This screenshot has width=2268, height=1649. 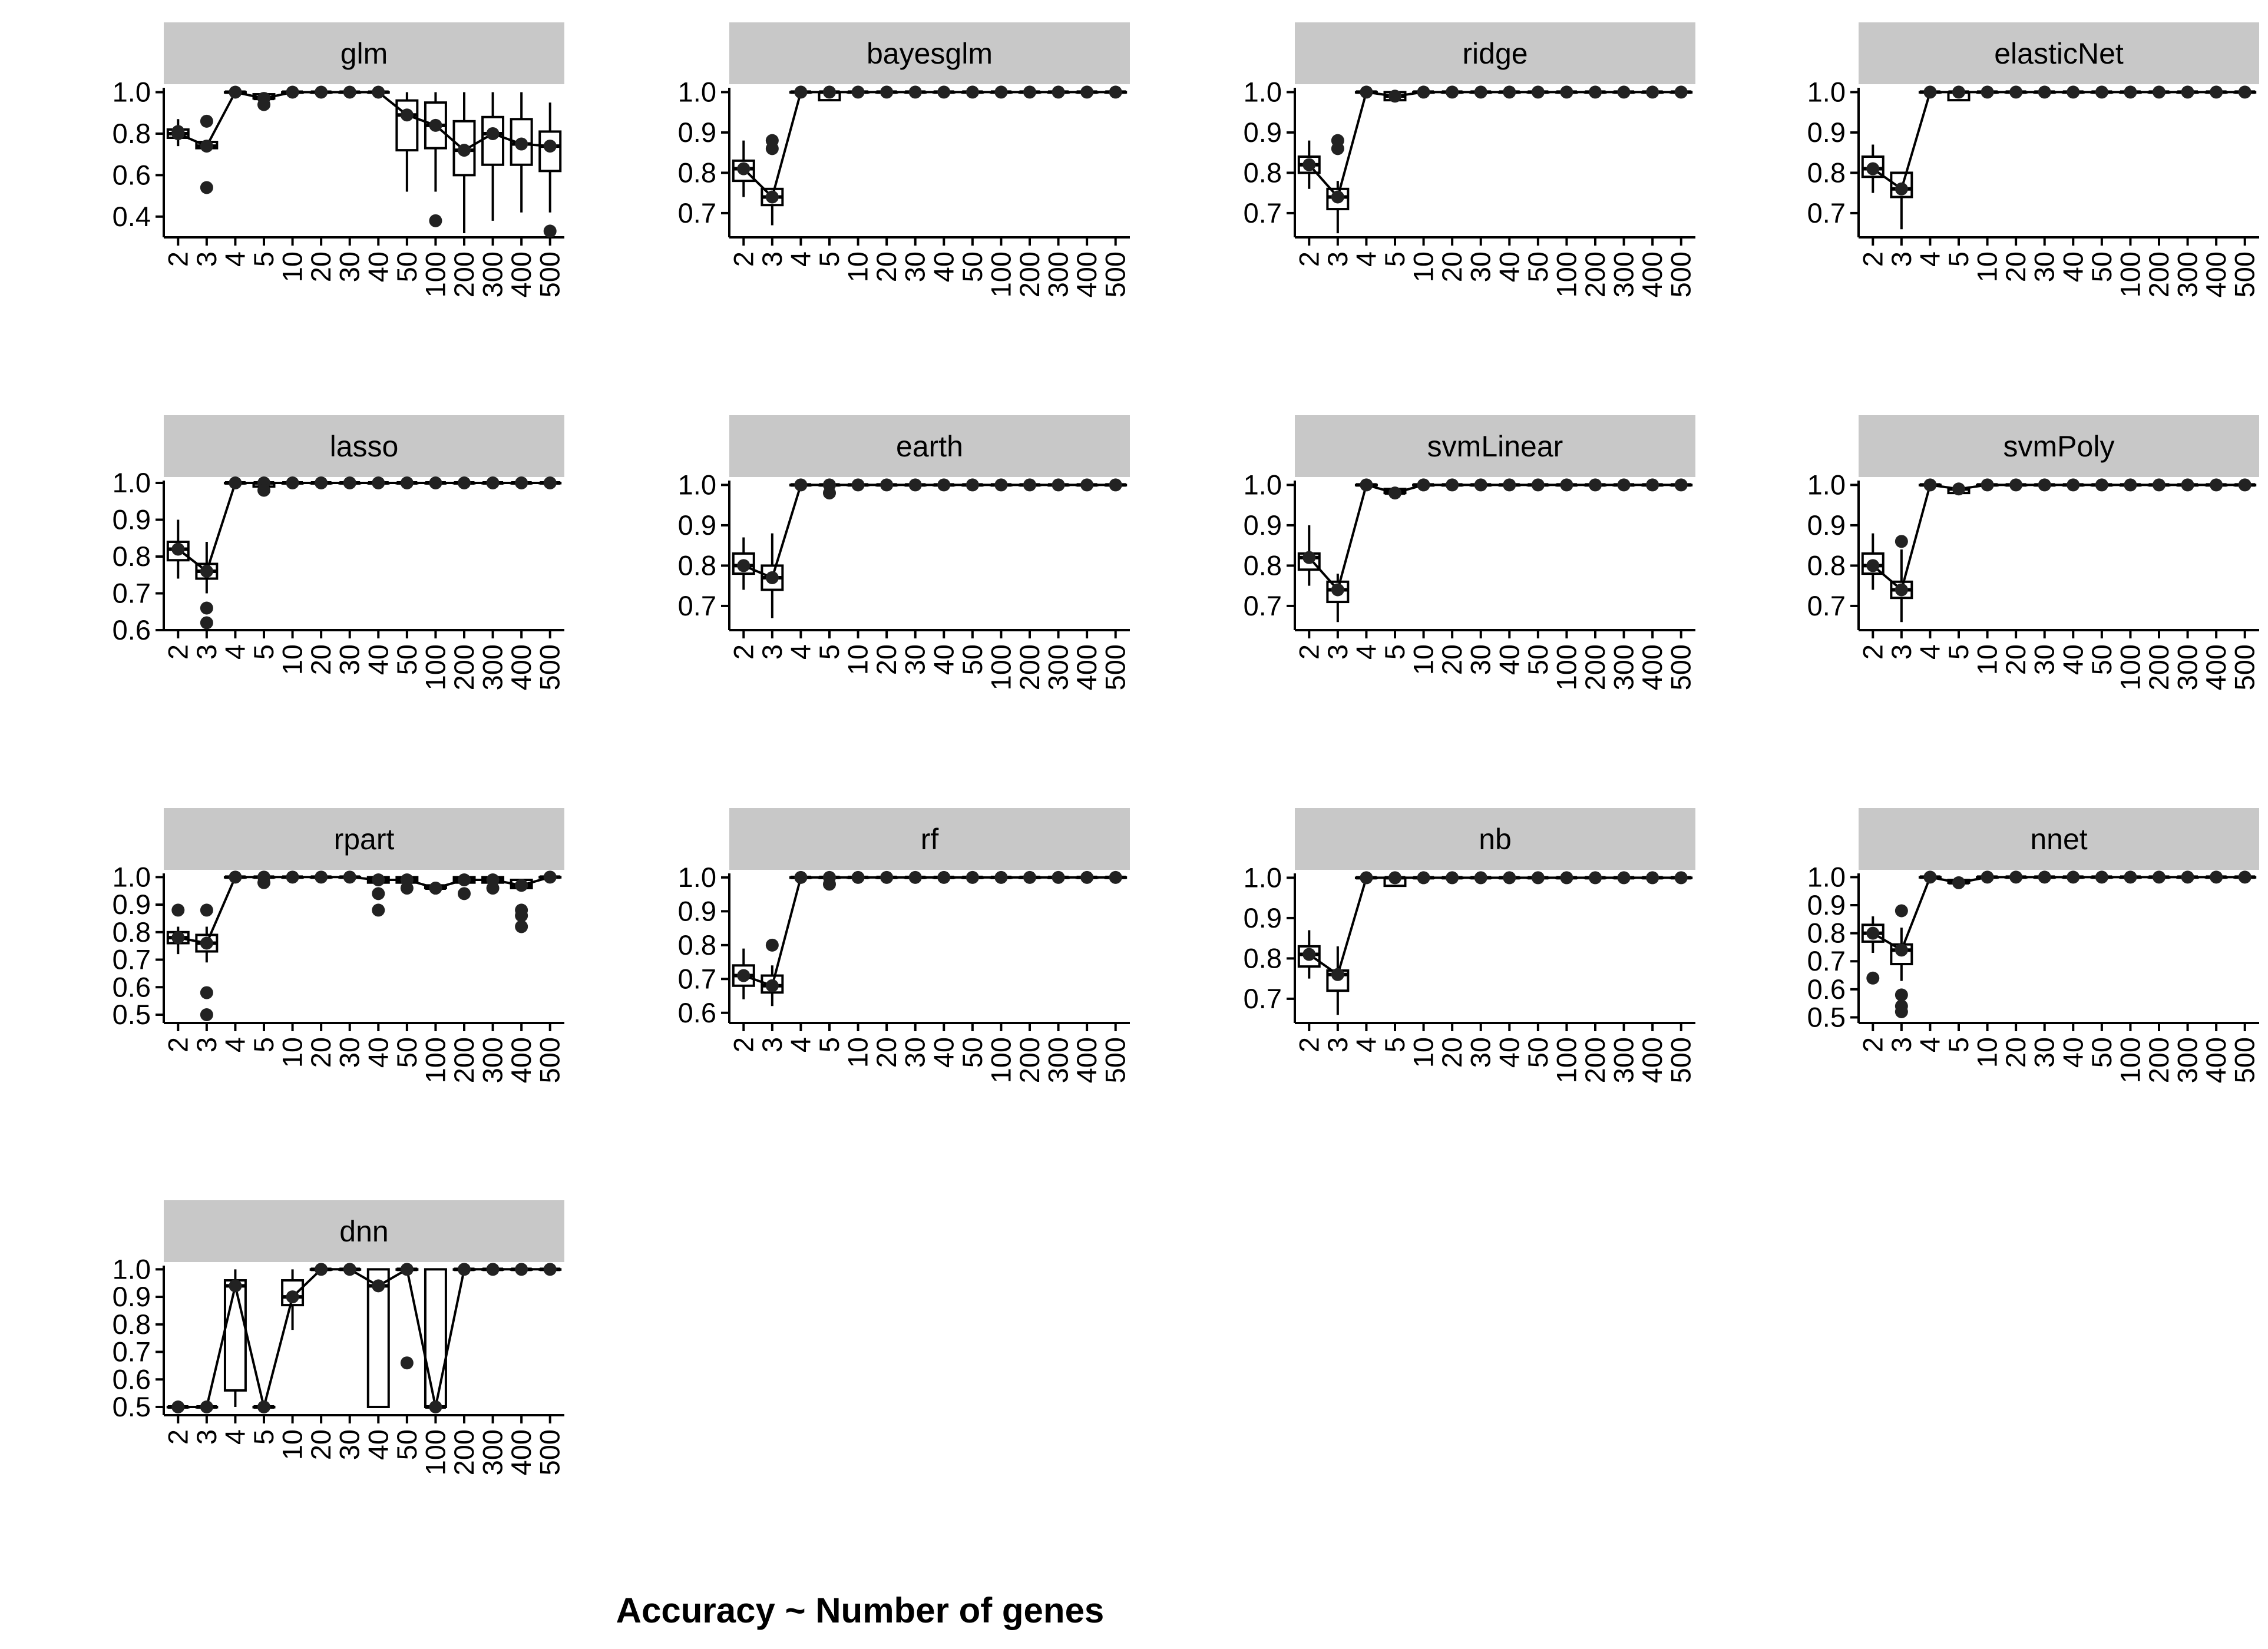 I want to click on y-tick-label: 0.9, so click(x=697, y=525).